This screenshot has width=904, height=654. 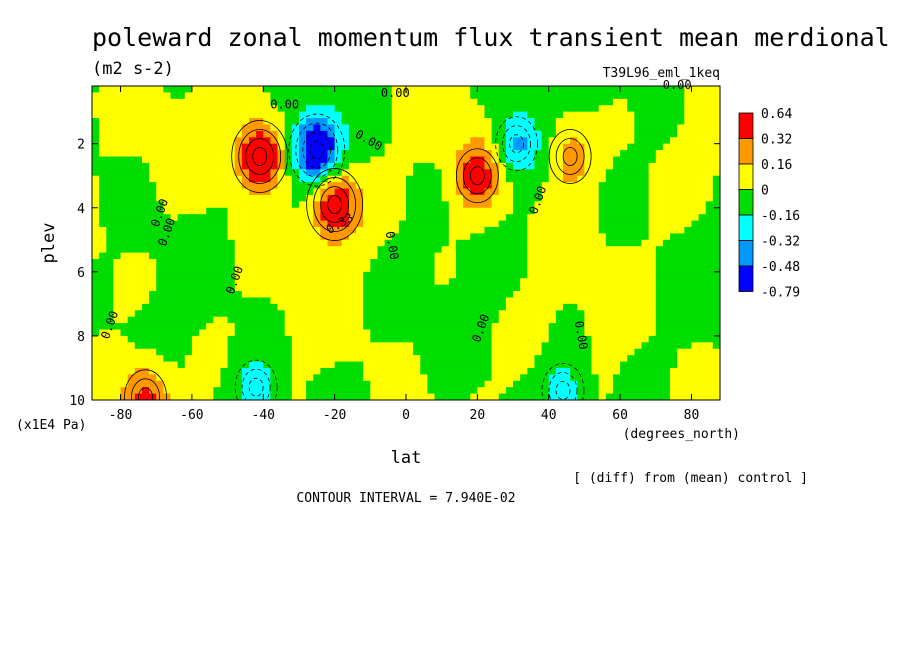 What do you see at coordinates (406, 415) in the screenshot?
I see `x-tick-label: 0` at bounding box center [406, 415].